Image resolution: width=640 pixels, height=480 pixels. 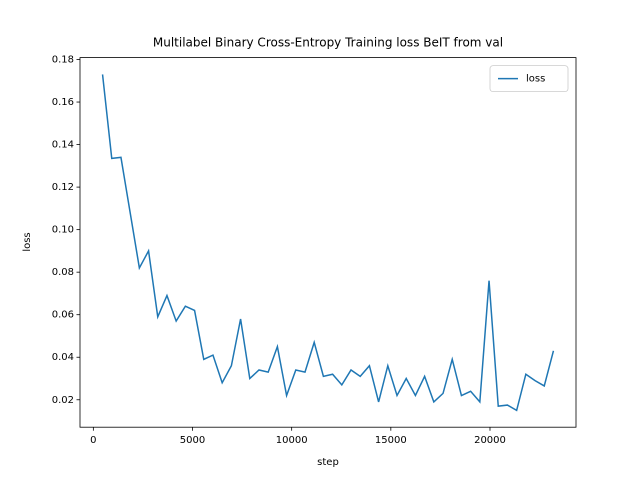 What do you see at coordinates (27, 241) in the screenshot?
I see `y-axis-label: loss` at bounding box center [27, 241].